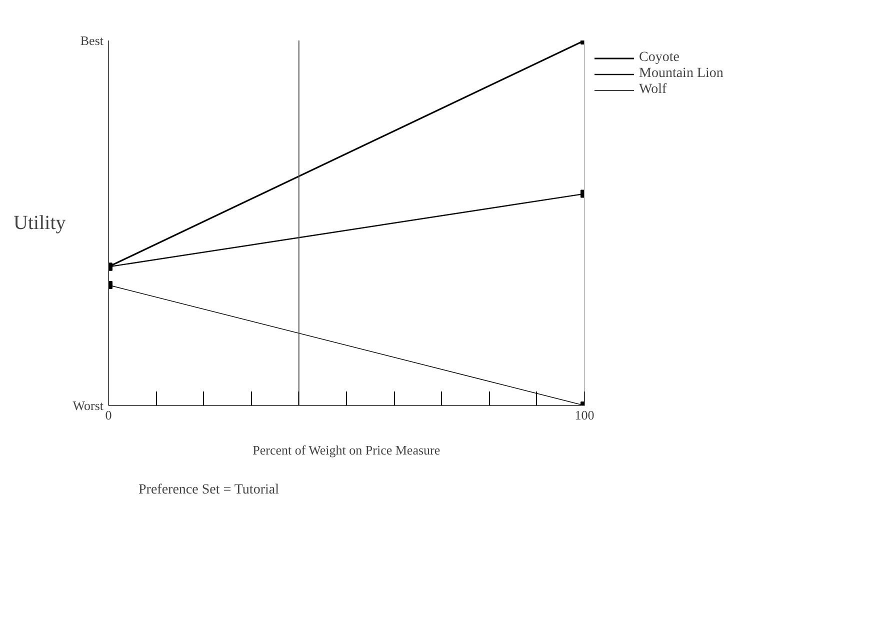 The width and height of the screenshot is (876, 623). Describe the element at coordinates (681, 74) in the screenshot. I see `legend-label: Mountain Lion` at that location.